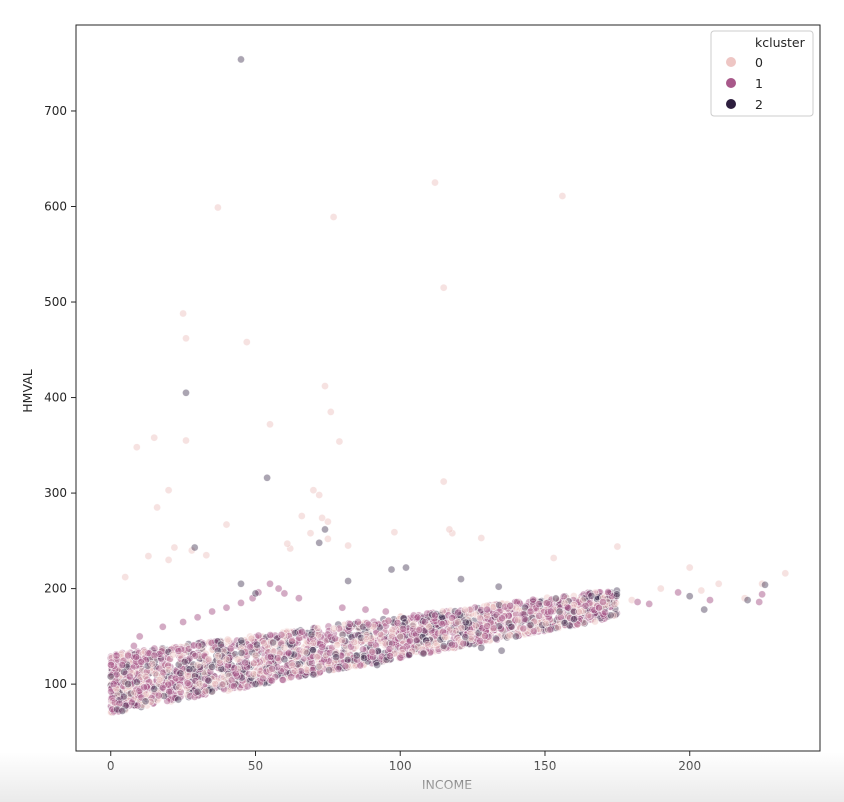  What do you see at coordinates (404, 762) in the screenshot?
I see `x-axis: 0 50 100 150 200` at bounding box center [404, 762].